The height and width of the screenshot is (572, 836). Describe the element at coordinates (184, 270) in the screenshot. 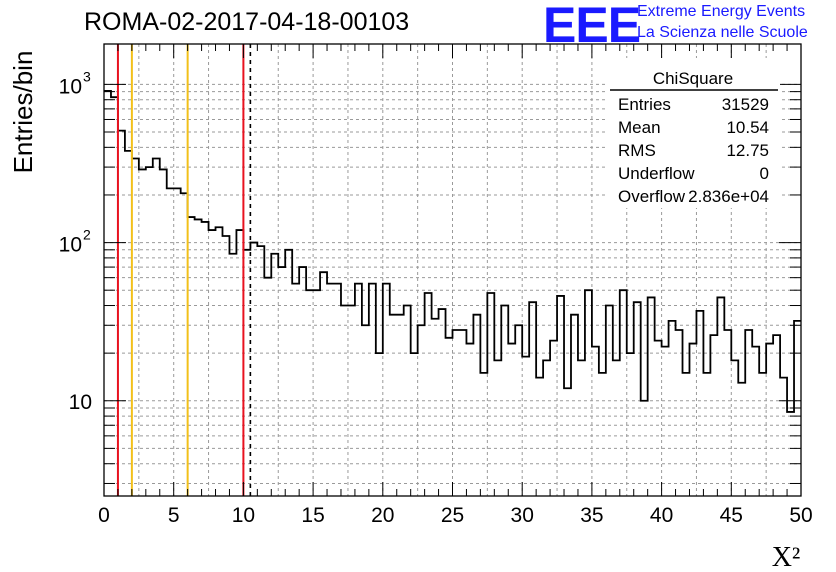

I see `cut-lines` at that location.